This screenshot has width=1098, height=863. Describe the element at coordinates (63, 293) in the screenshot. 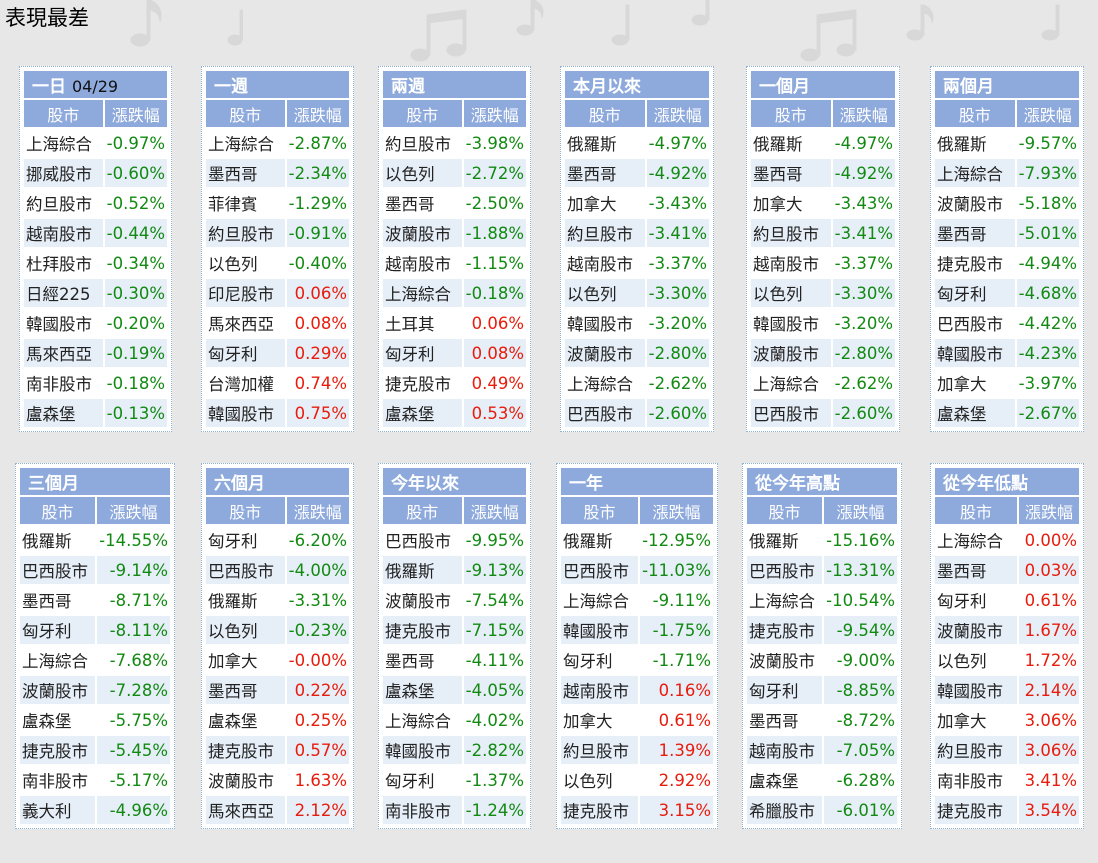

I see `market-name-link: 日經225` at that location.